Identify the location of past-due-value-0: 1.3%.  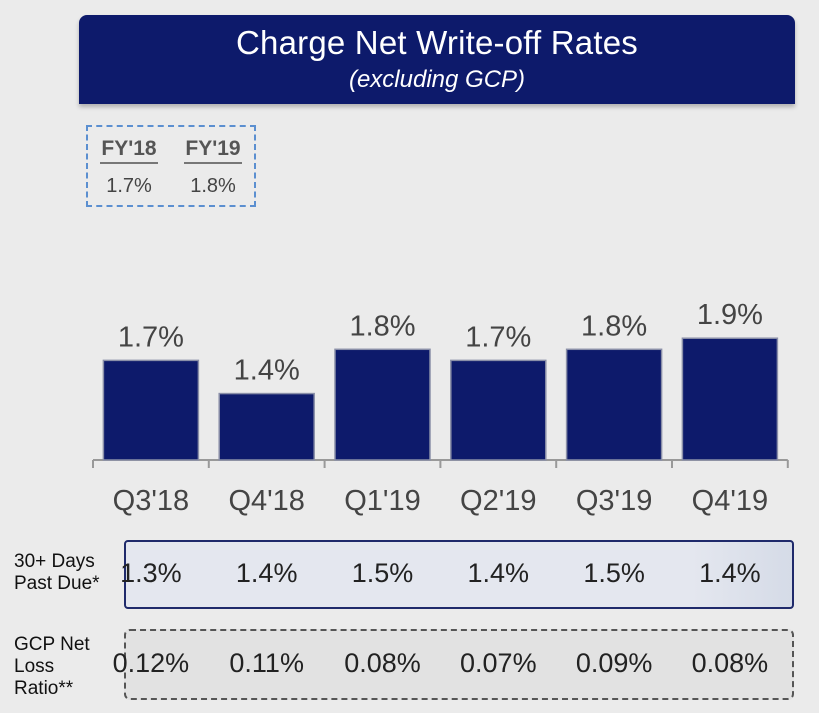
(151, 573).